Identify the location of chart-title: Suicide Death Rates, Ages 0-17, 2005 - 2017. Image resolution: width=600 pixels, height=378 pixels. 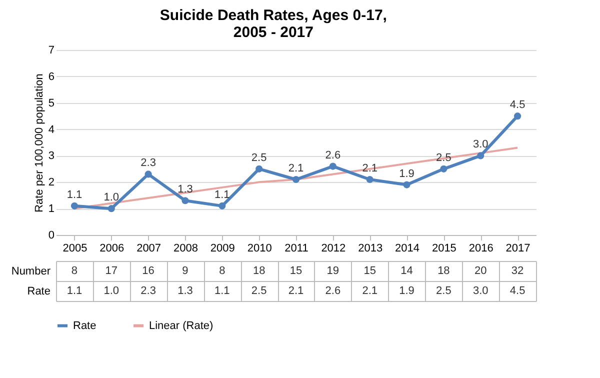
(273, 24).